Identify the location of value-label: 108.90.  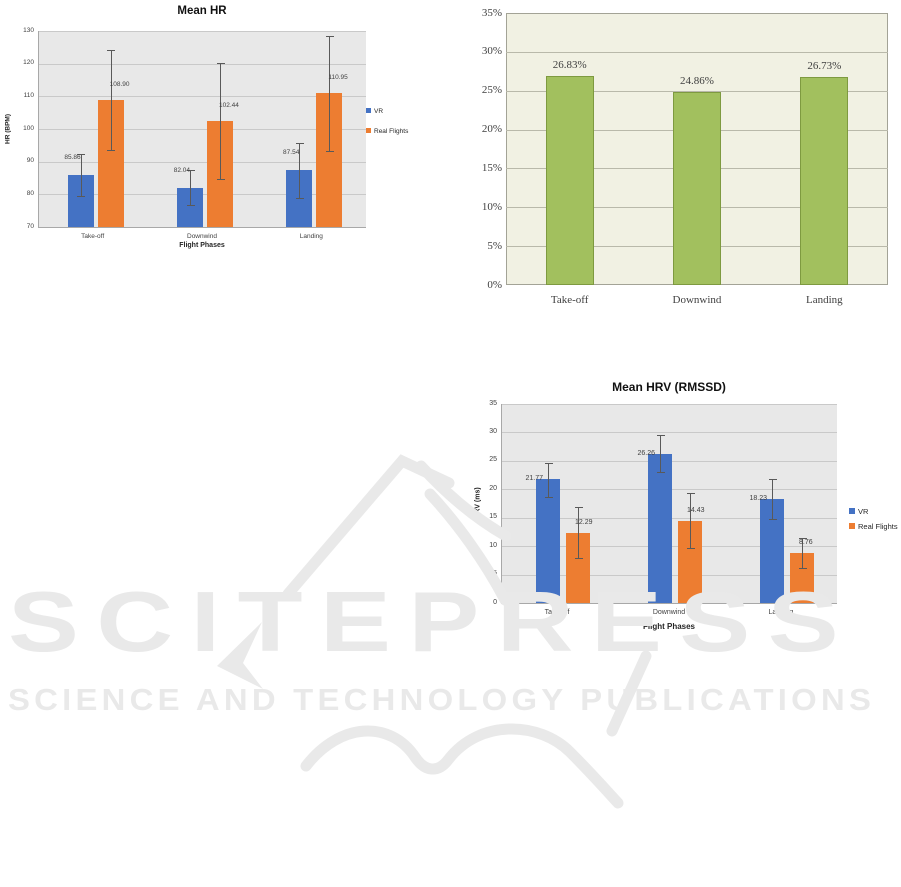
(119, 84).